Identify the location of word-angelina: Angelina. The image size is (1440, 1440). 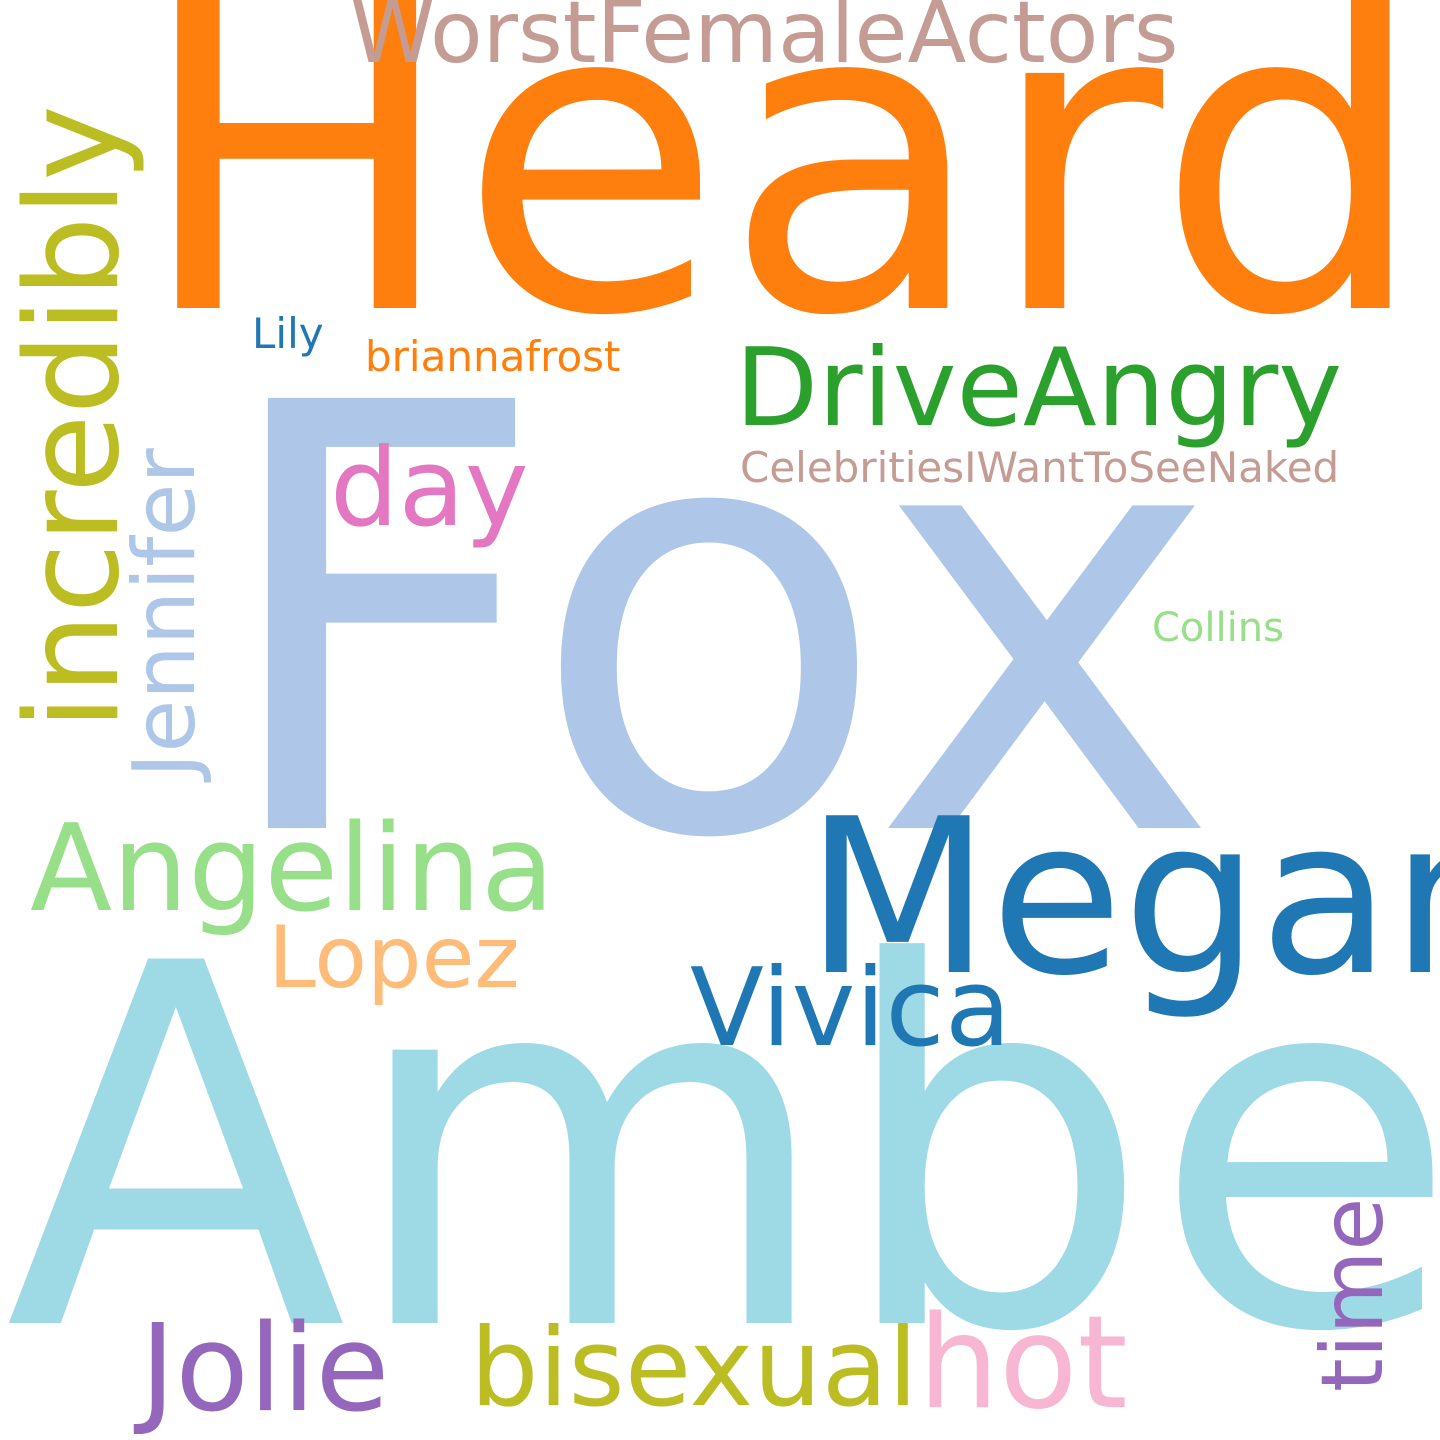
(292, 869).